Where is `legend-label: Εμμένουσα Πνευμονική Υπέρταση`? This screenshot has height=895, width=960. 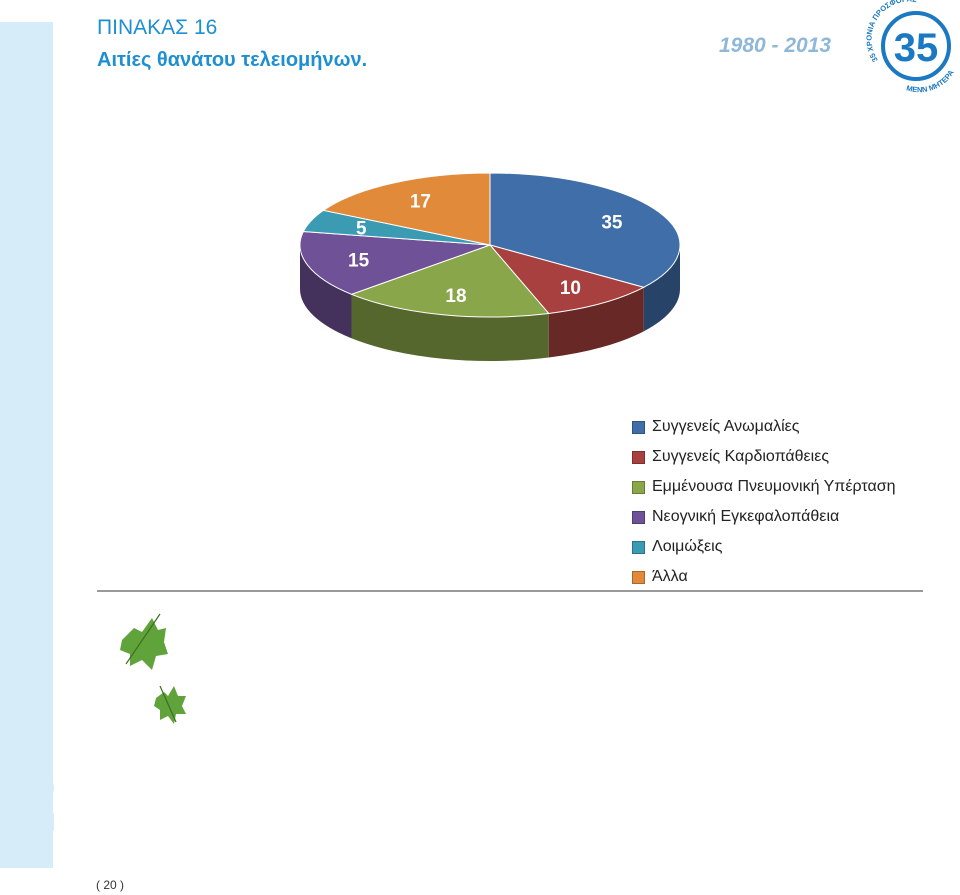
legend-label: Εμμένουσα Πνευμονική Υπέρταση is located at coordinates (774, 486).